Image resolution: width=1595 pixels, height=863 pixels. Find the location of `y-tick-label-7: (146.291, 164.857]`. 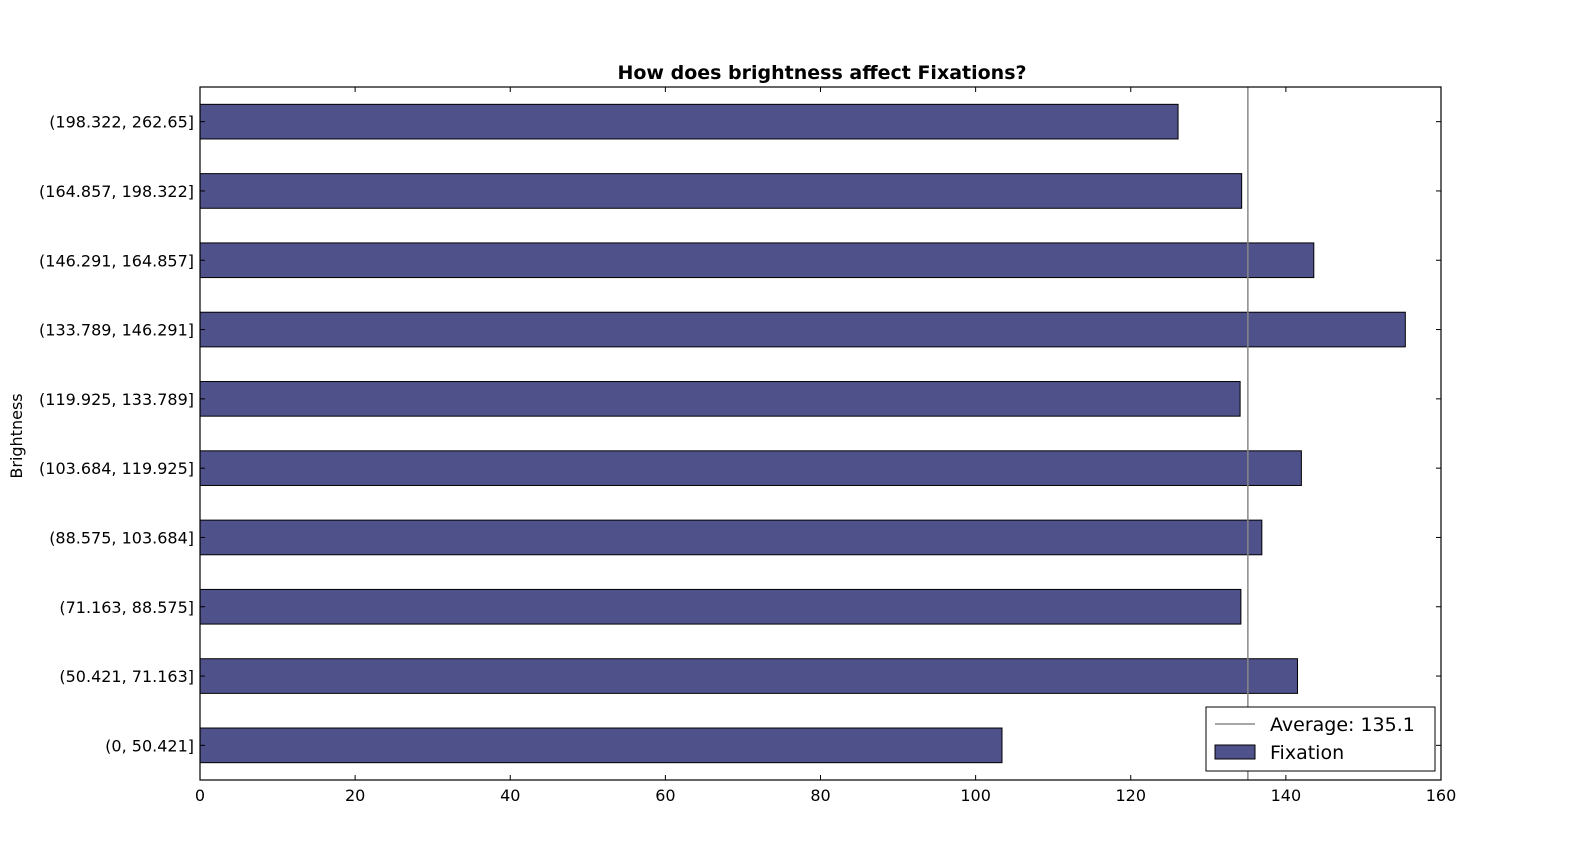

y-tick-label-7: (146.291, 164.857] is located at coordinates (116, 260).